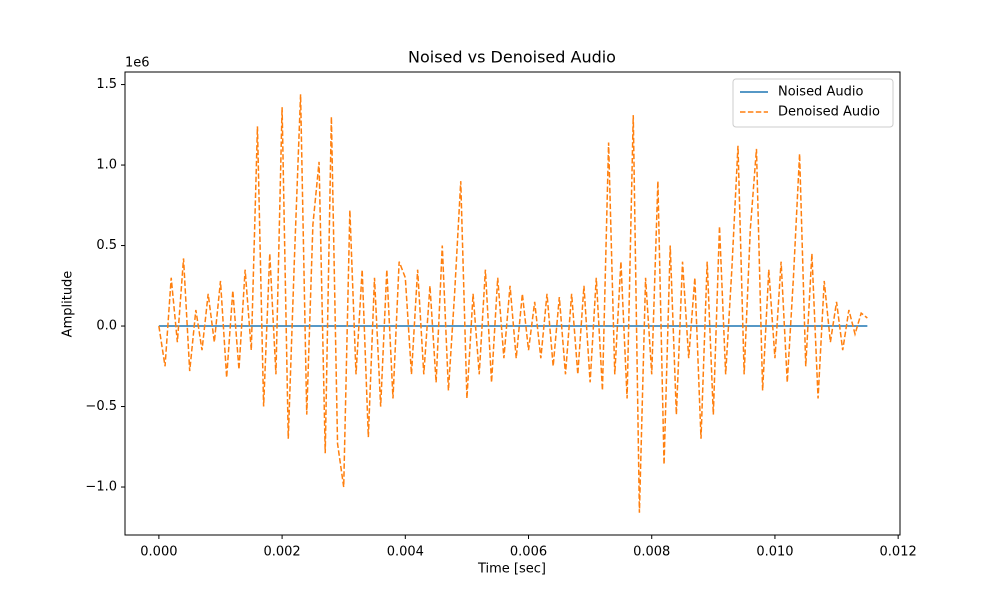 Image resolution: width=1000 pixels, height=604 pixels. Describe the element at coordinates (405, 552) in the screenshot. I see `x-tick-label: 0.004` at that location.